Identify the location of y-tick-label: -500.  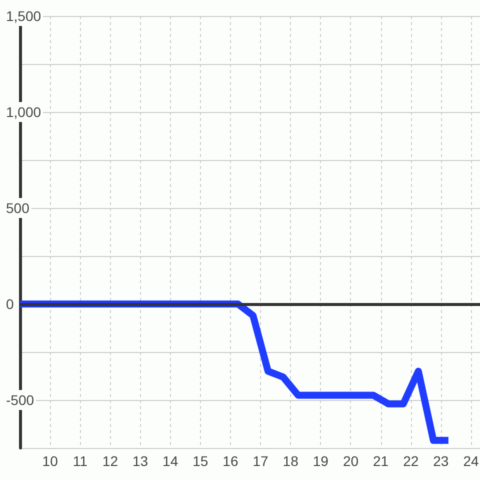
(20, 400).